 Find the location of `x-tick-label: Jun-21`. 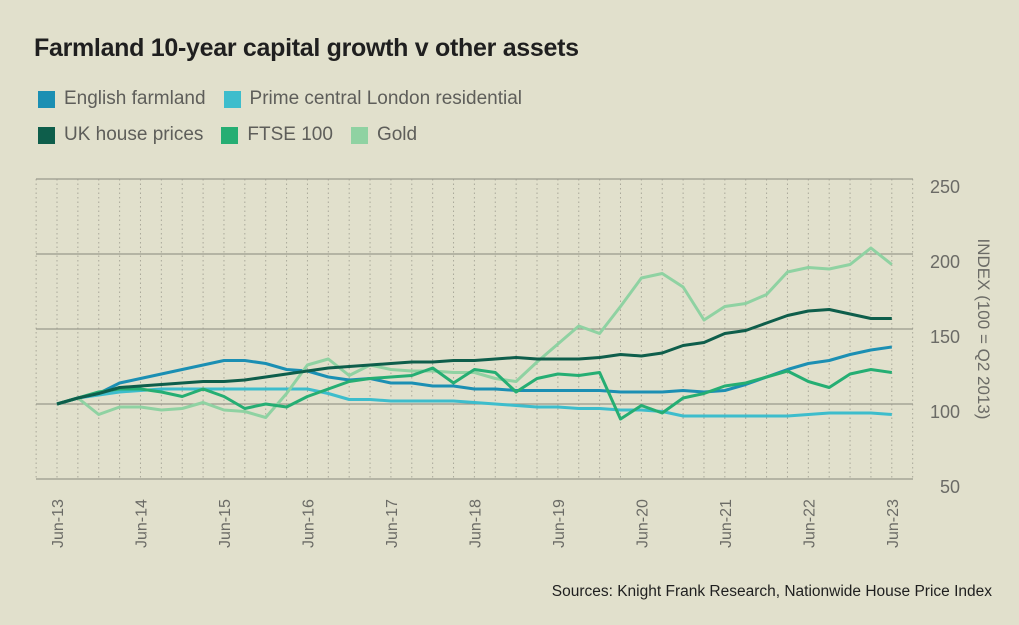

x-tick-label: Jun-21 is located at coordinates (726, 523).